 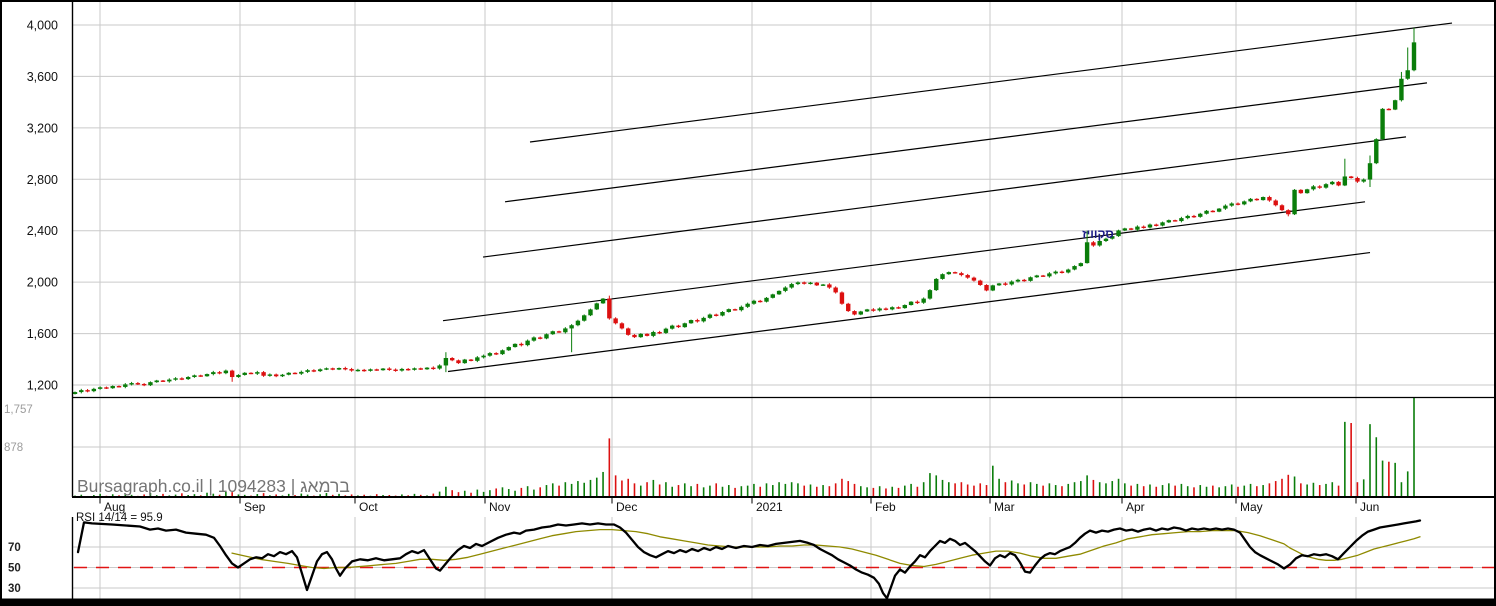 What do you see at coordinates (18, 410) in the screenshot?
I see `svg-text: 1,757` at bounding box center [18, 410].